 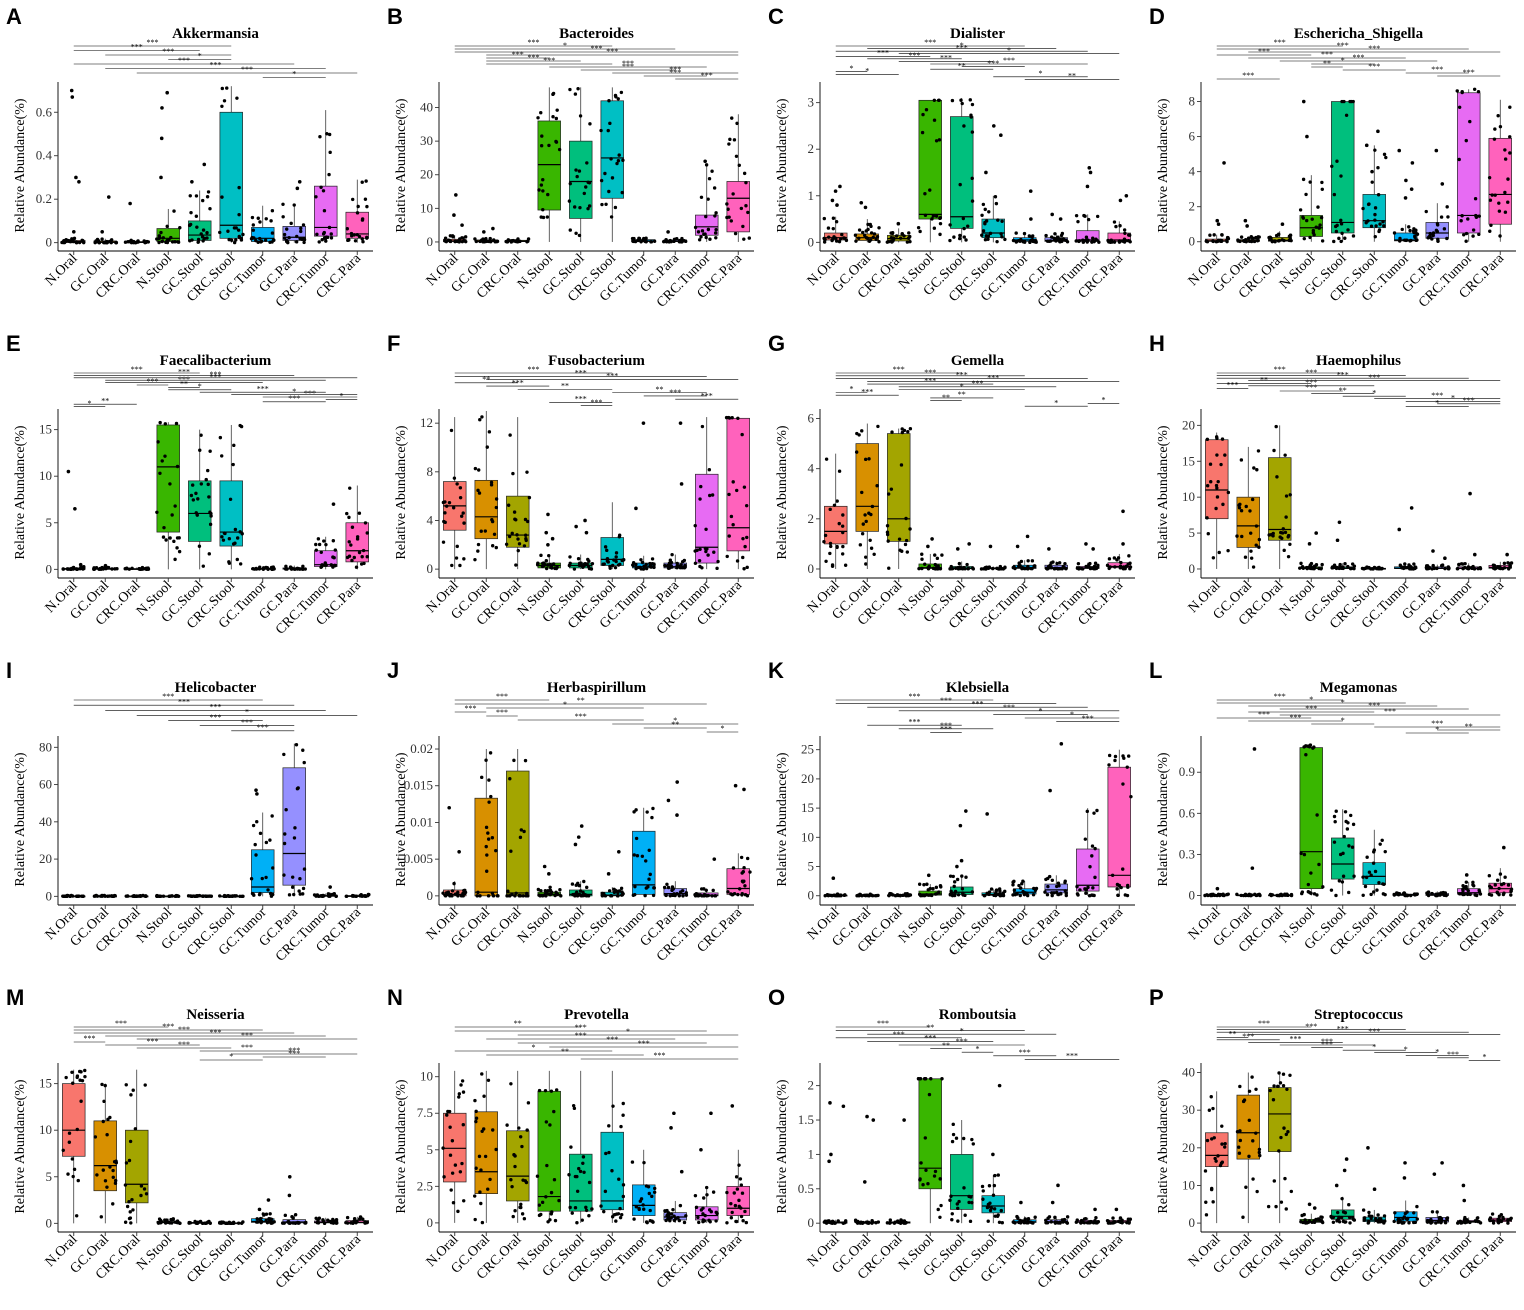 What do you see at coordinates (1311, 818) in the screenshot?
I see `box-N.Stool` at bounding box center [1311, 818].